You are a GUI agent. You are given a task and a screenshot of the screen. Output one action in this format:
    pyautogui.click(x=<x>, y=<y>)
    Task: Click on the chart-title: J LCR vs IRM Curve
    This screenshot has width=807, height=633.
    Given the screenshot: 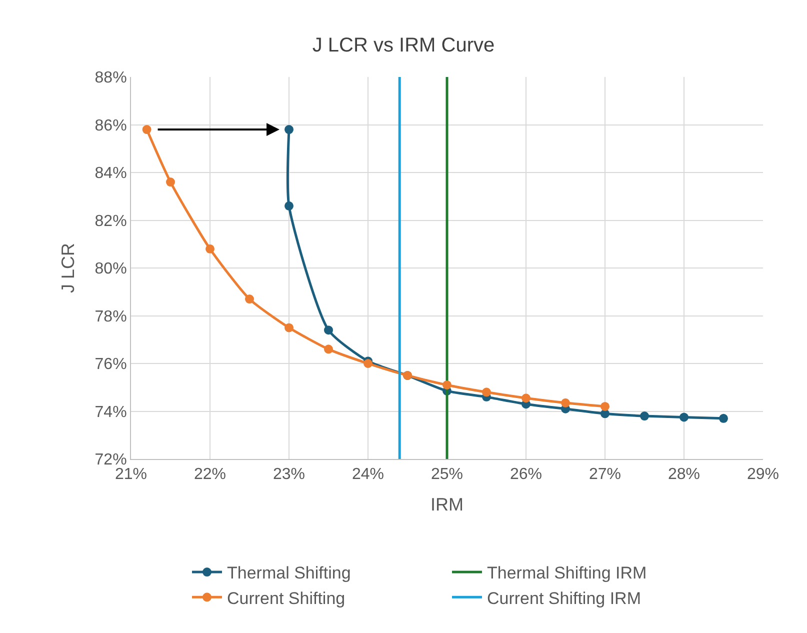 What is the action you would take?
    pyautogui.click(x=403, y=45)
    